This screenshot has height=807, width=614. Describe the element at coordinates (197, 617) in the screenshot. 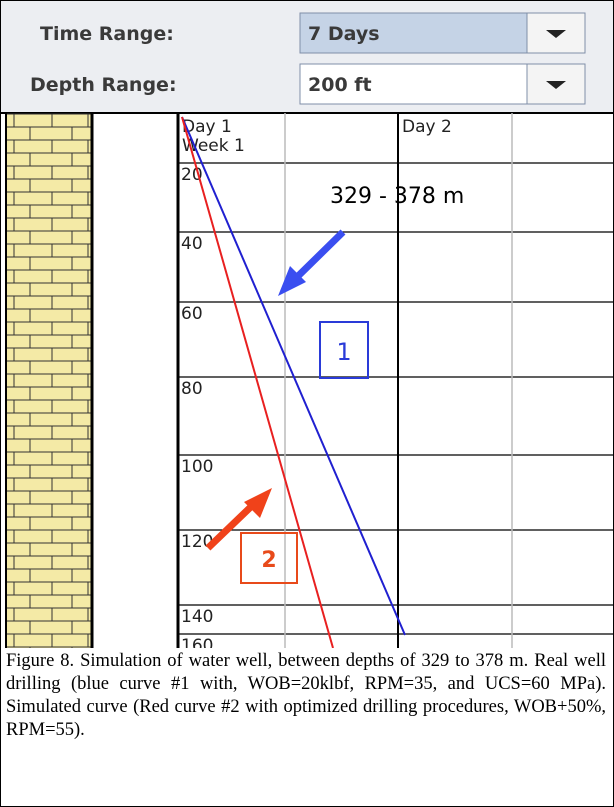

I see `depth-label: 140` at that location.